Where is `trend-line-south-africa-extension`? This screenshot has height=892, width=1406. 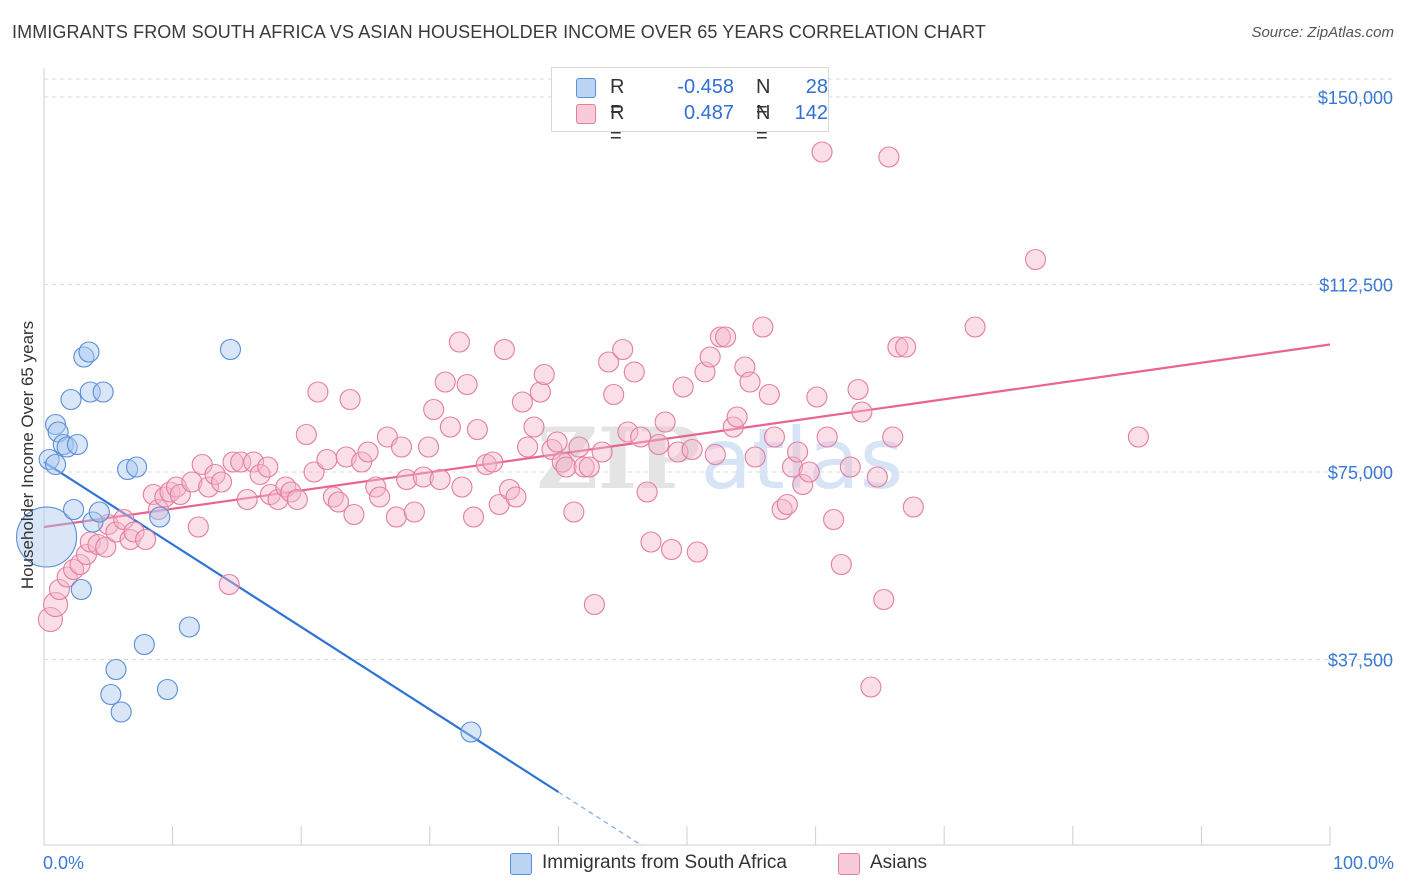 trend-line-south-africa-extension is located at coordinates (600, 819).